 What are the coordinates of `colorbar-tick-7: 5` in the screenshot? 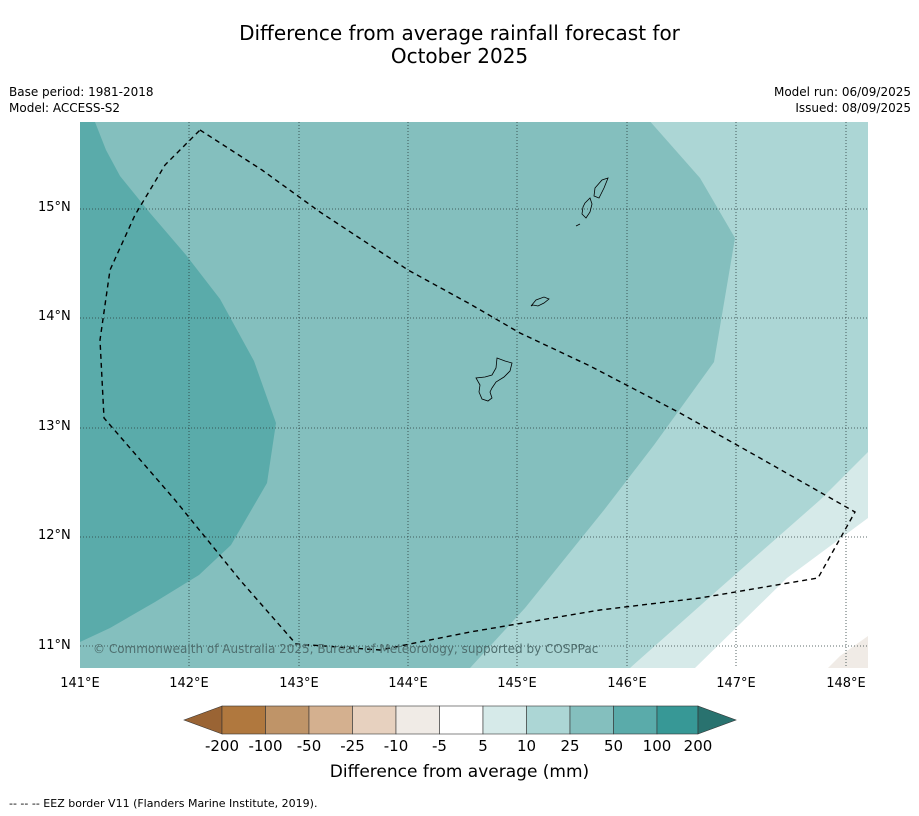 It's located at (483, 746).